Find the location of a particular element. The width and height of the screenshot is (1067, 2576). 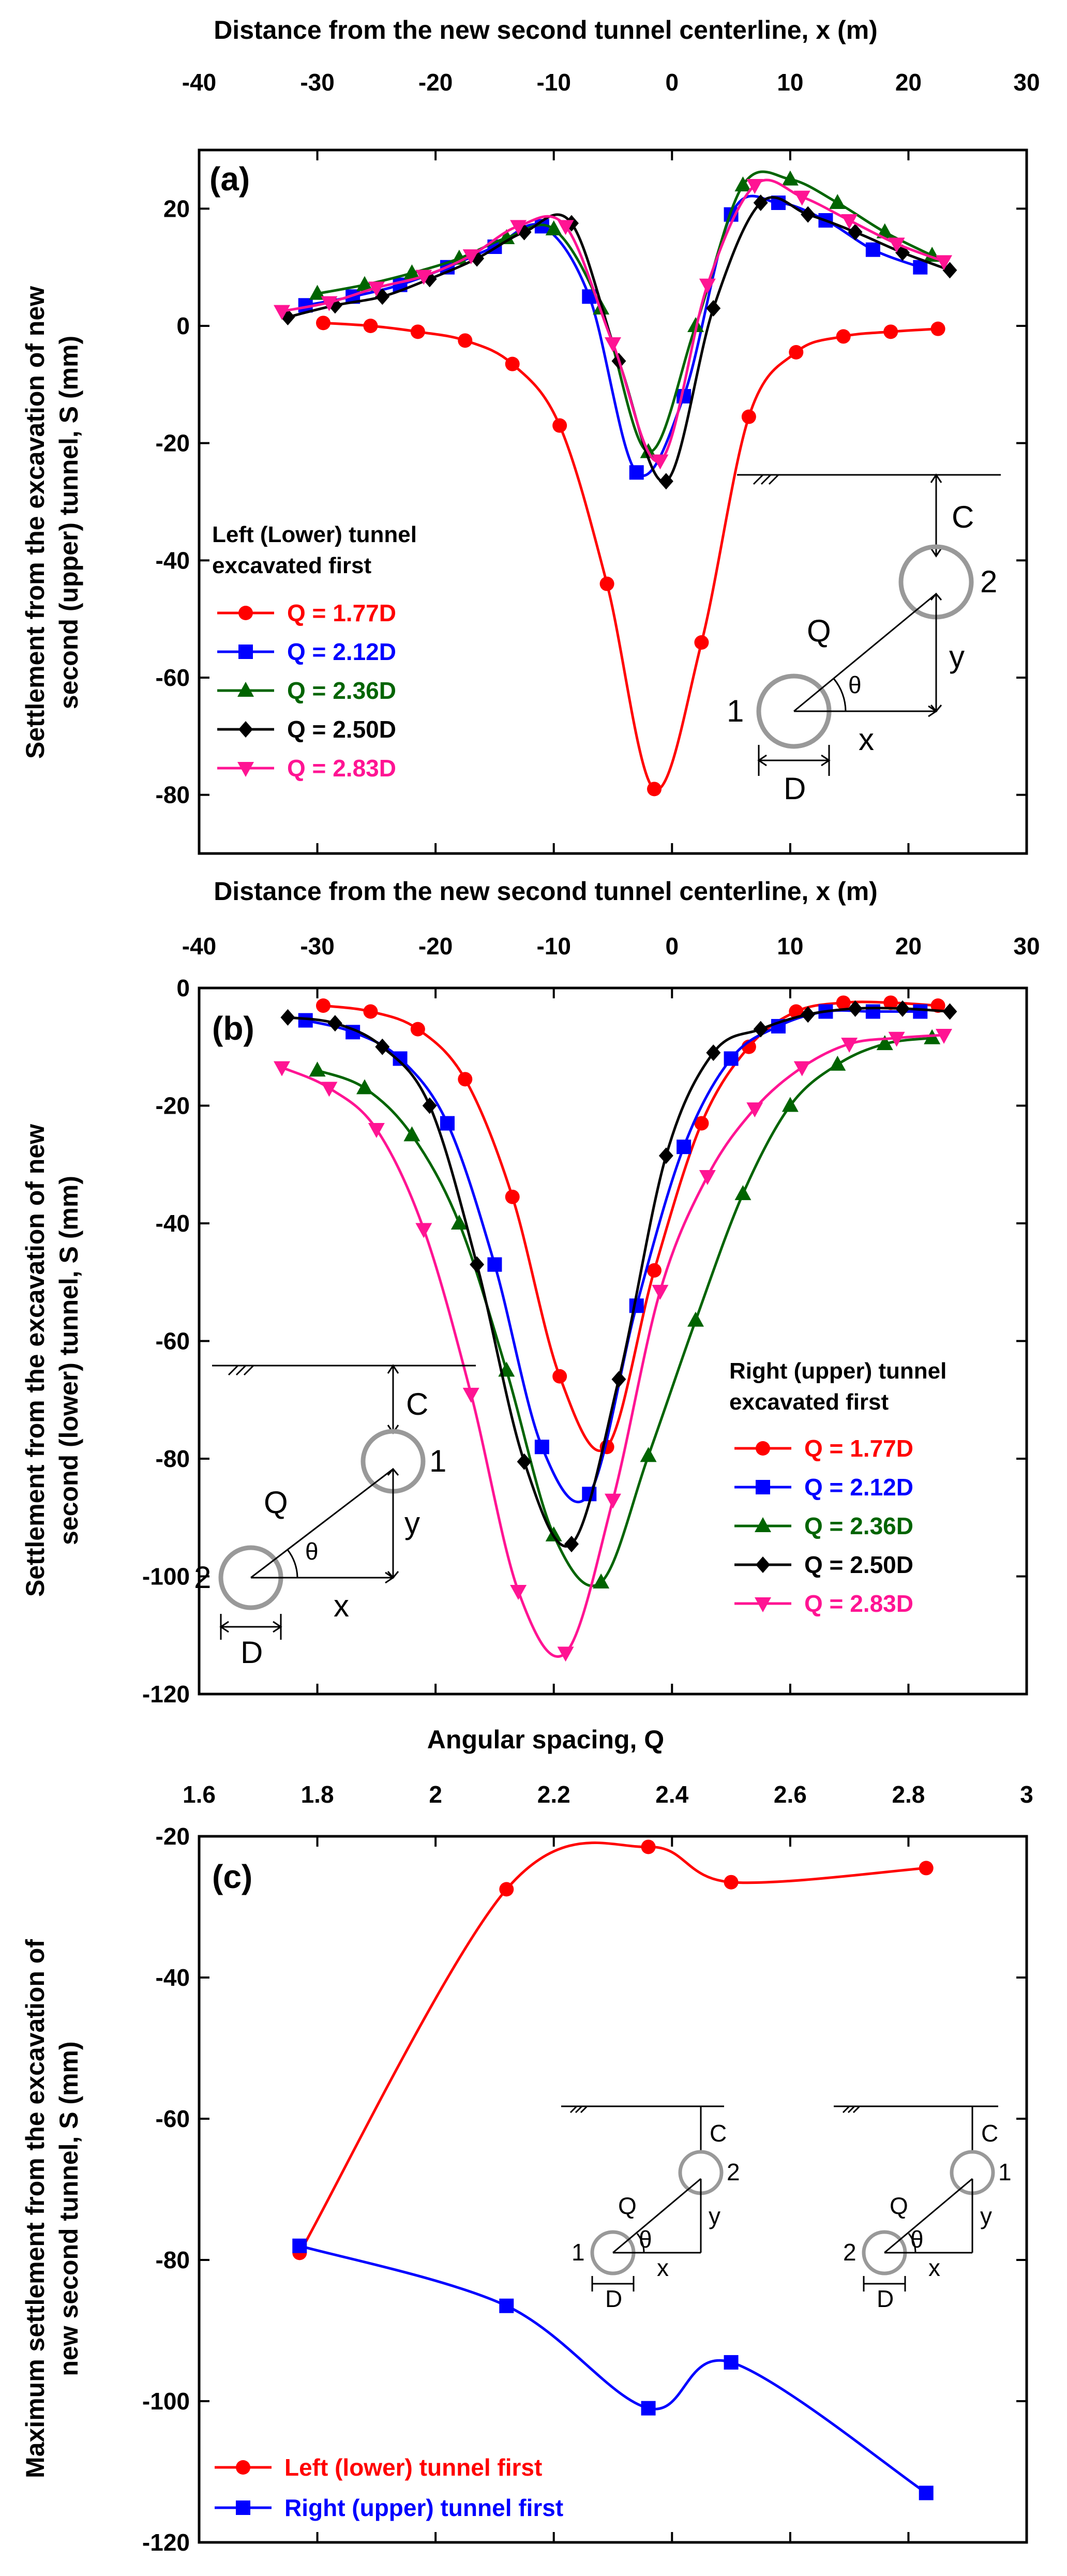

panel-b-y-axis-label-line2: second (lower) tunnel, S (mm) is located at coordinates (68, 1360).